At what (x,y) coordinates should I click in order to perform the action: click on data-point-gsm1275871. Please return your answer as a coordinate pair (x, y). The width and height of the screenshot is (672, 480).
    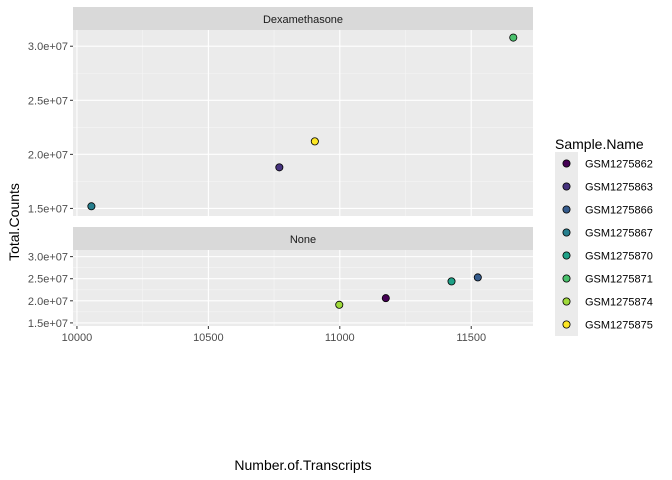
    Looking at the image, I should click on (513, 37).